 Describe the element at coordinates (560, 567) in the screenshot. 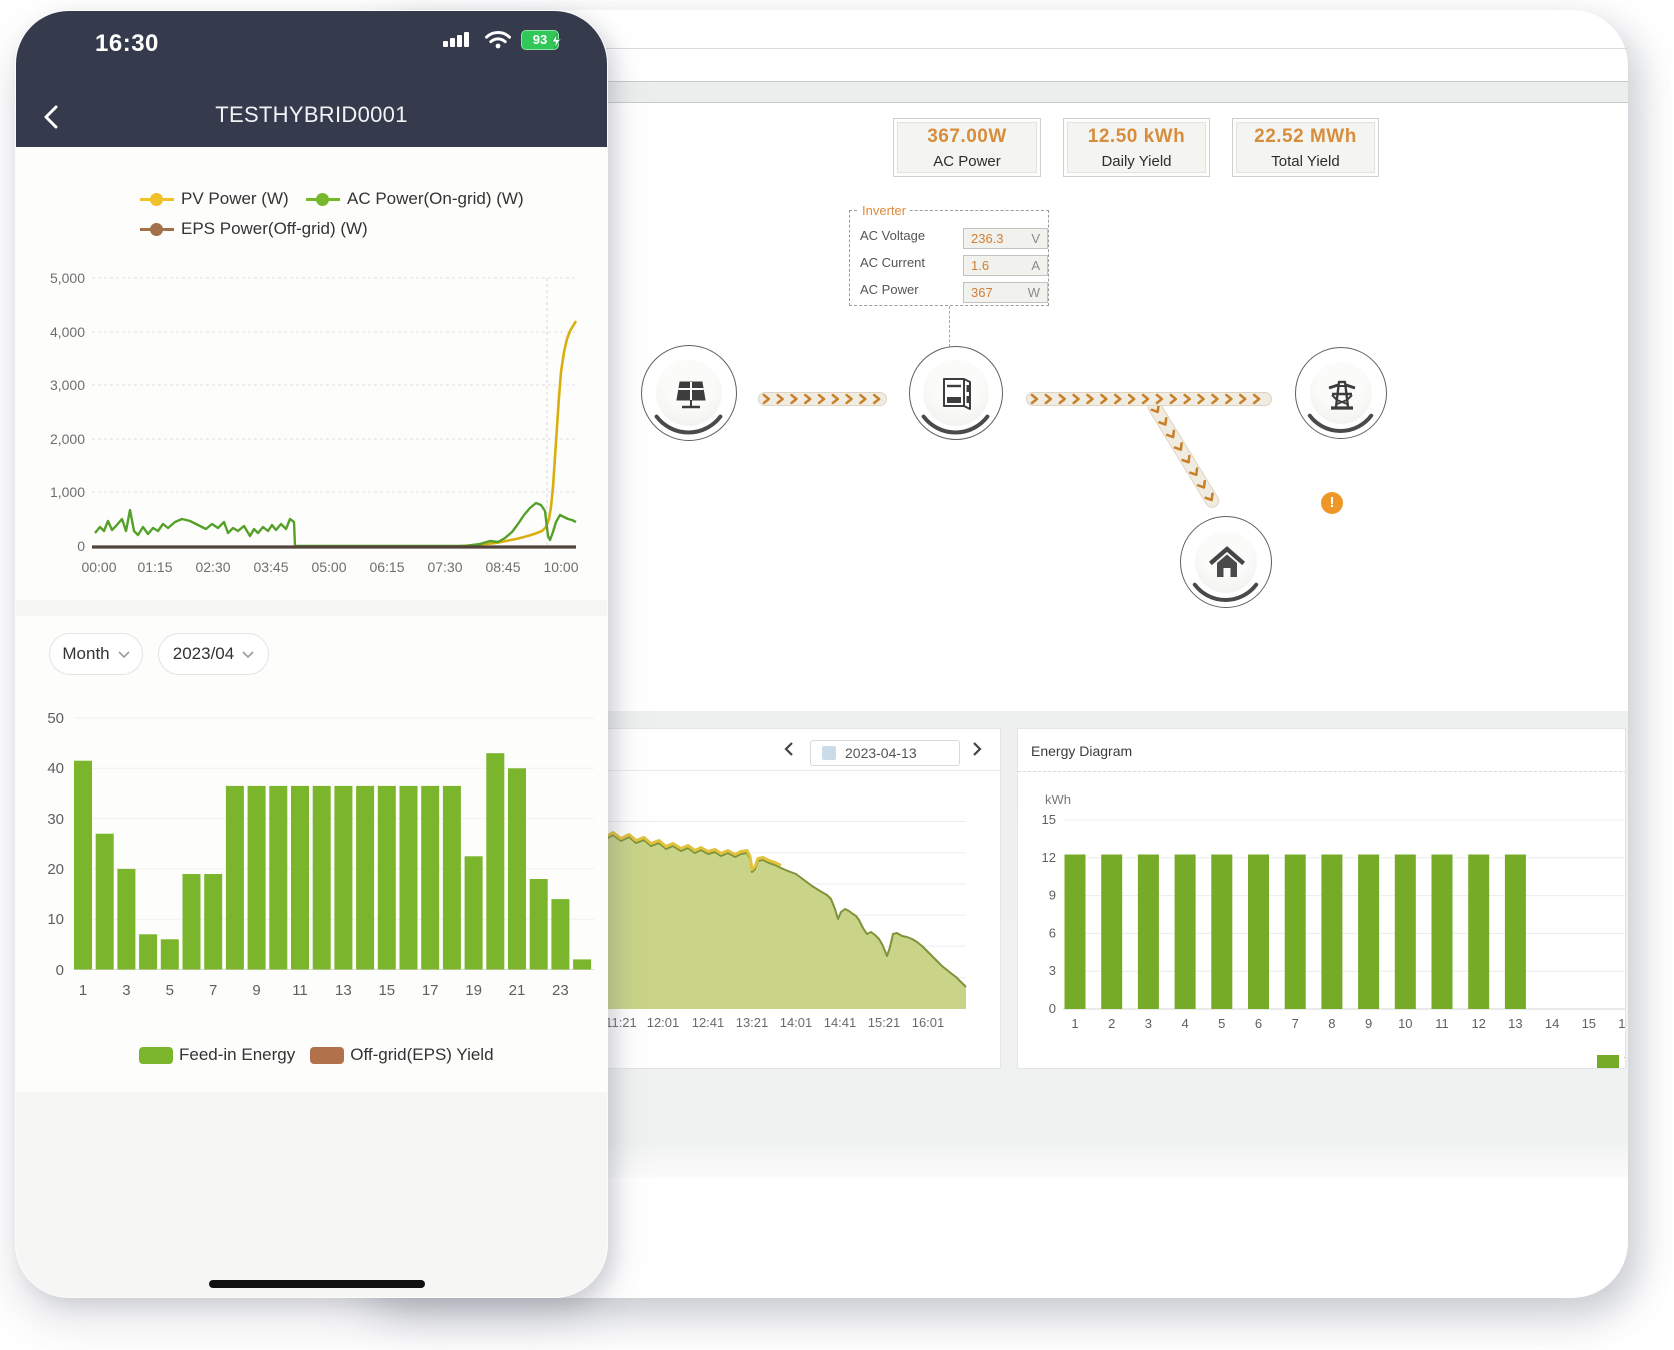

I see `svg-text: 10:00` at that location.